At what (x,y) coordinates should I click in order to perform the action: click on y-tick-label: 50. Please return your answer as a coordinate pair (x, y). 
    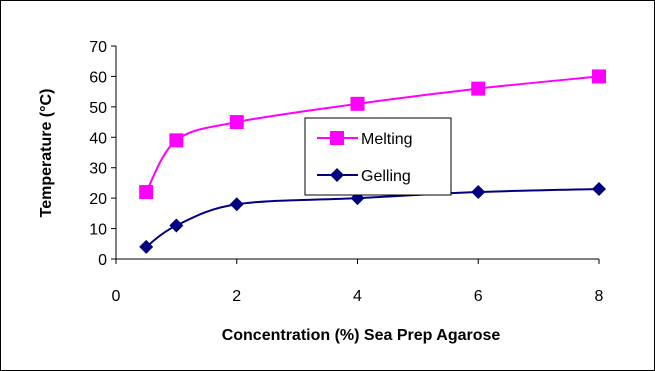
    Looking at the image, I should click on (98, 108).